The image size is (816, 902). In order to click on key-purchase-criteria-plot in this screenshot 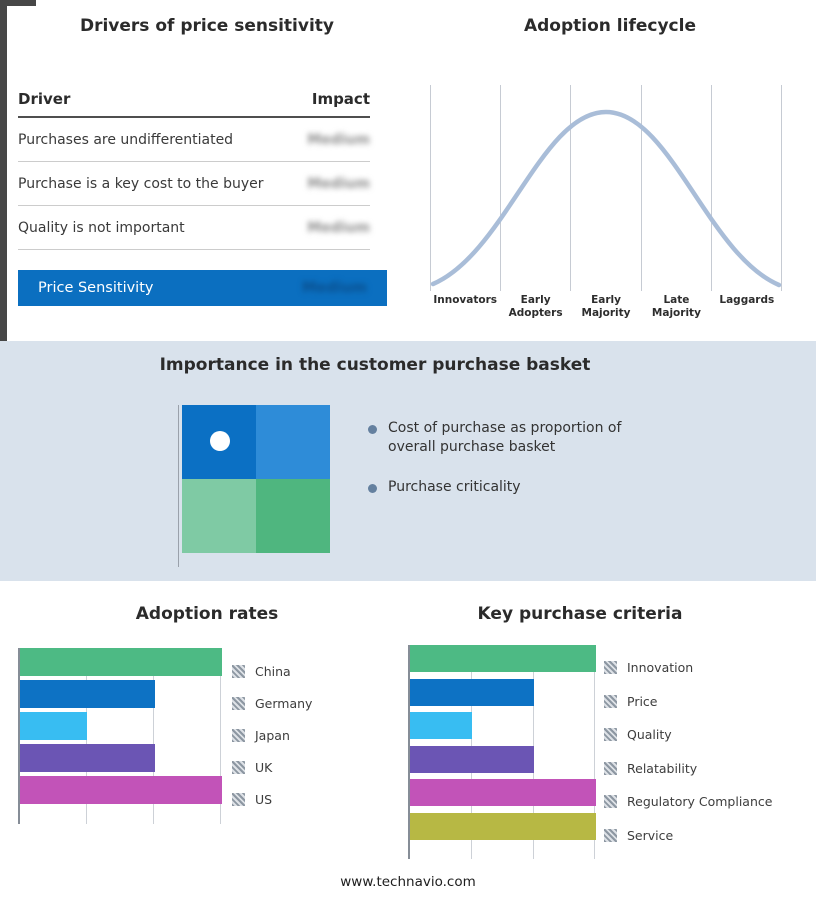, I will do `click(502, 752)`.